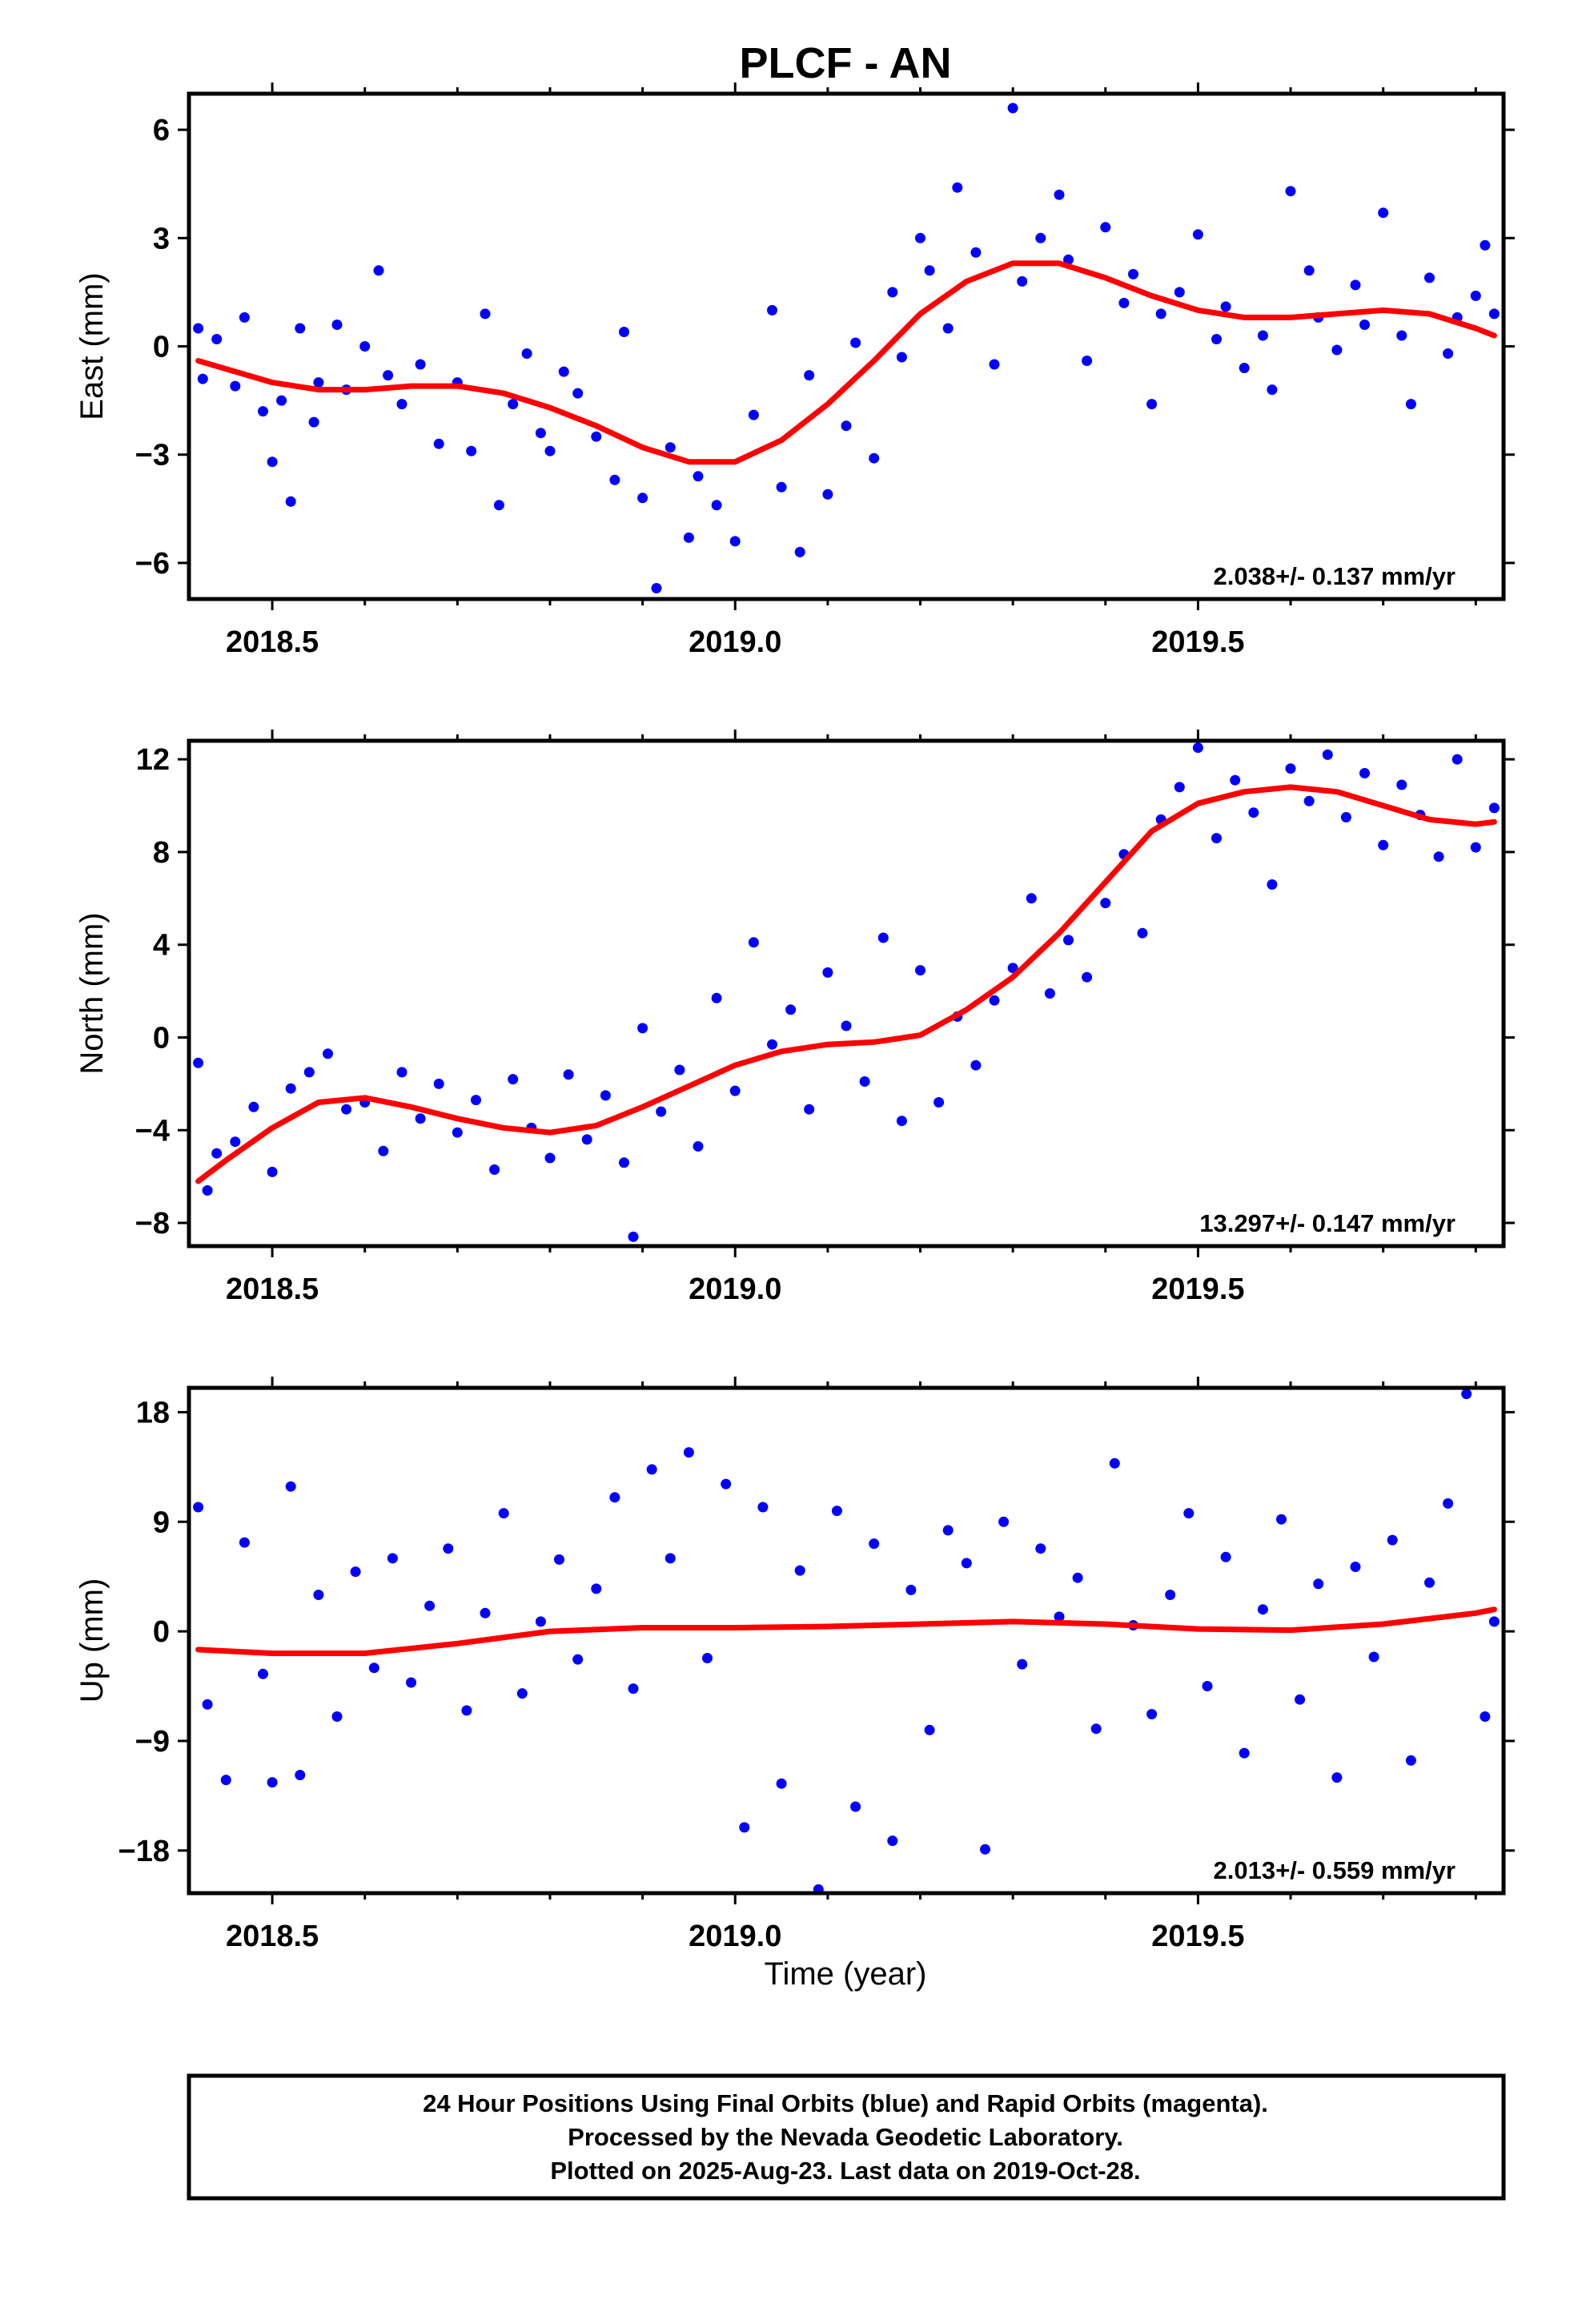 This screenshot has width=1582, height=2324. Describe the element at coordinates (144, 1851) in the screenshot. I see `y-tick-label: −18` at that location.